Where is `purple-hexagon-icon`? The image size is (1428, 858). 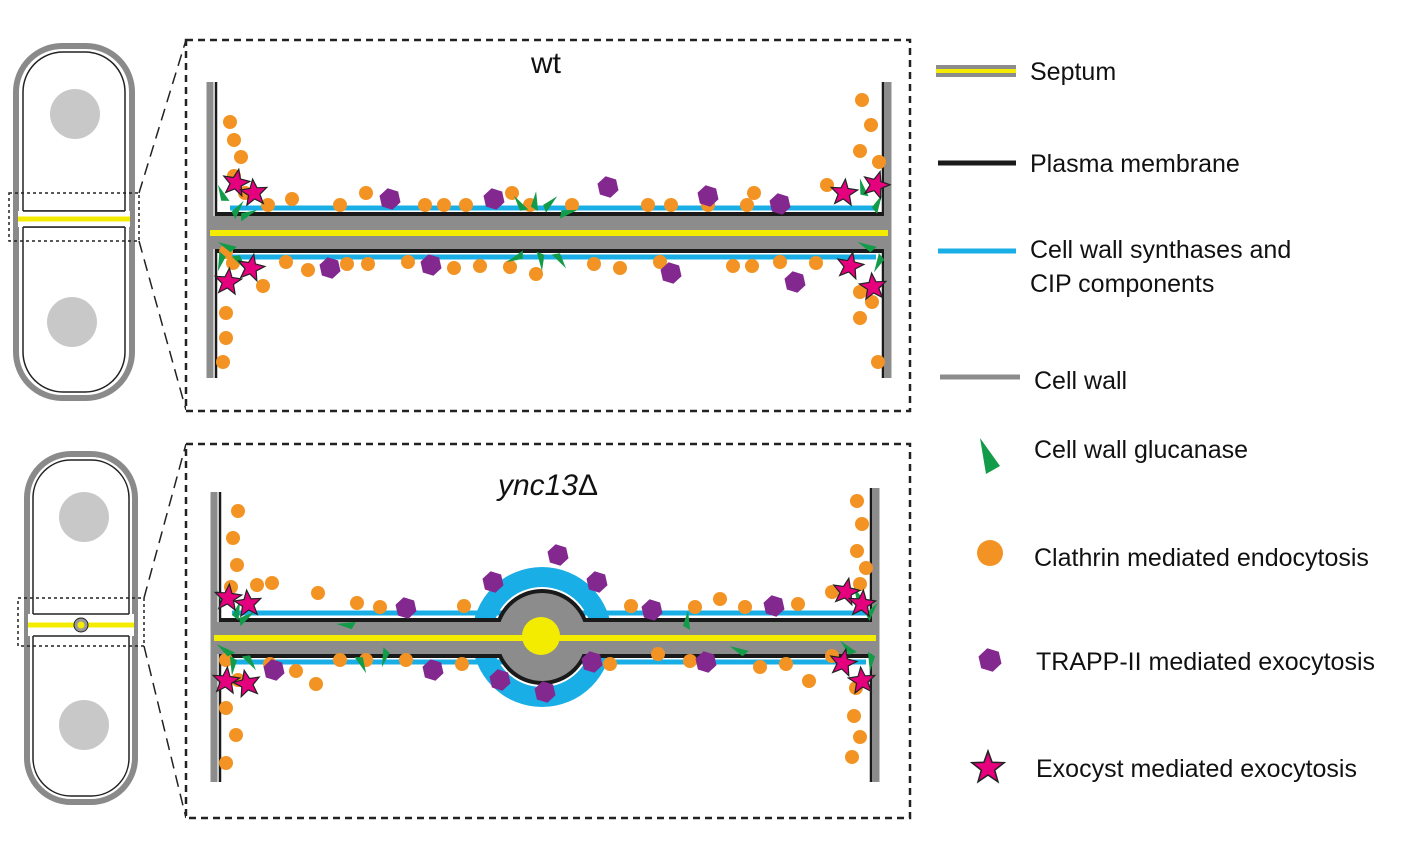
purple-hexagon-icon is located at coordinates (990, 660).